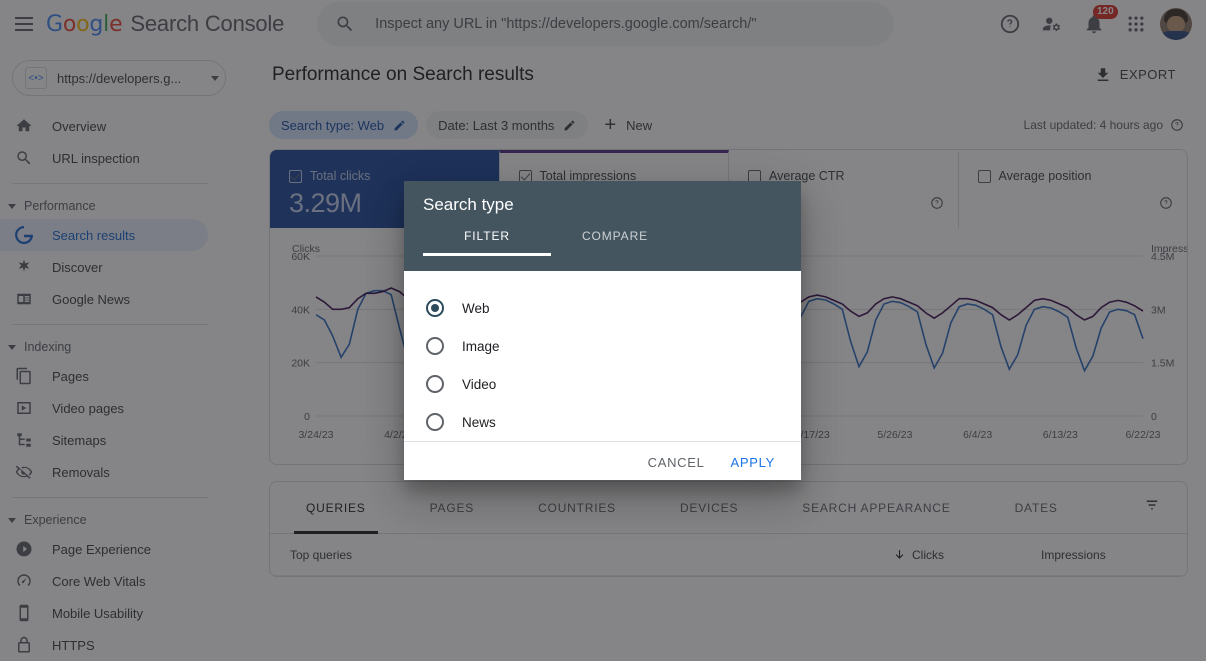 The image size is (1206, 661). I want to click on dialog-tabs: FILTER COMPARE, so click(612, 242).